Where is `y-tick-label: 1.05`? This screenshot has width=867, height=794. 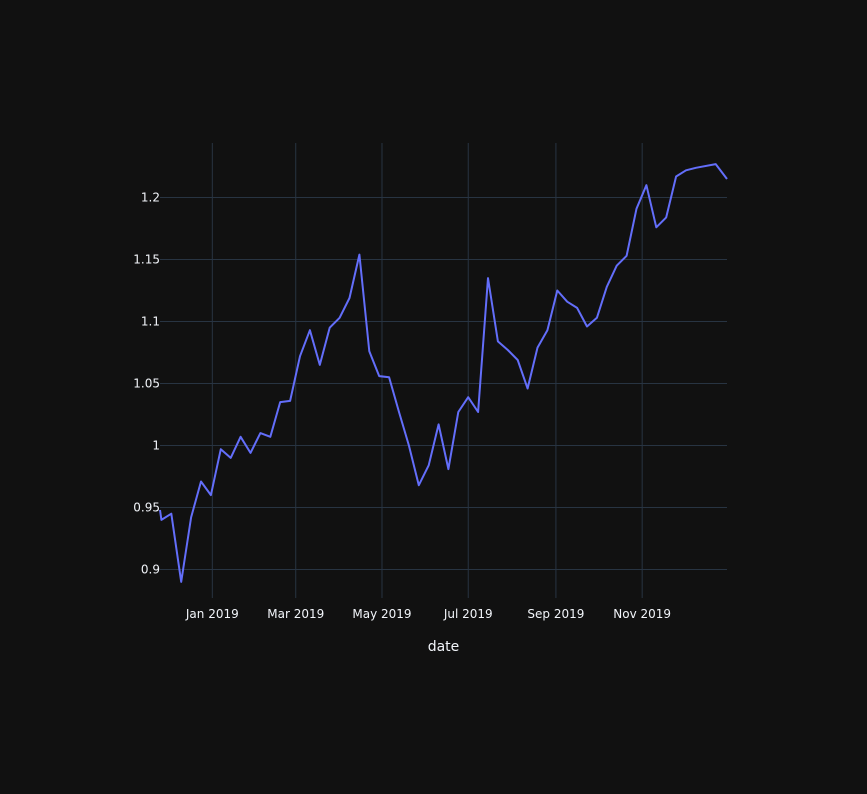
y-tick-label: 1.05 is located at coordinates (146, 384).